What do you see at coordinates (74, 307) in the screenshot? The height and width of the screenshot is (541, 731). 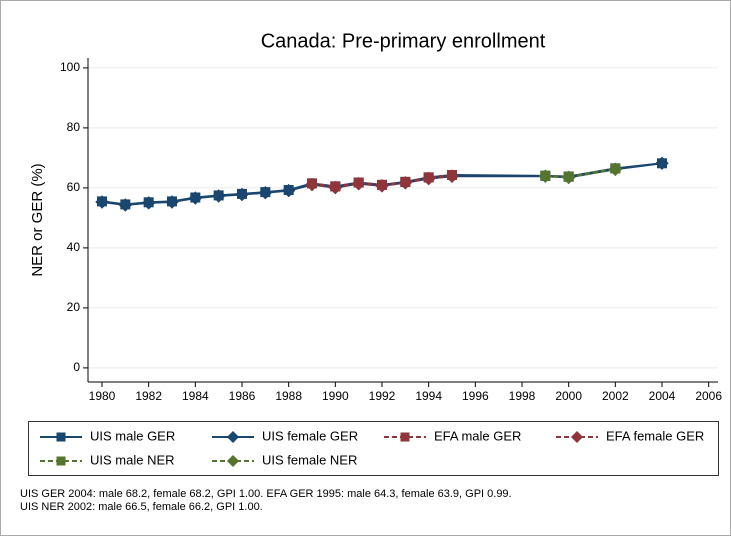 I see `y-tick-label: 20` at bounding box center [74, 307].